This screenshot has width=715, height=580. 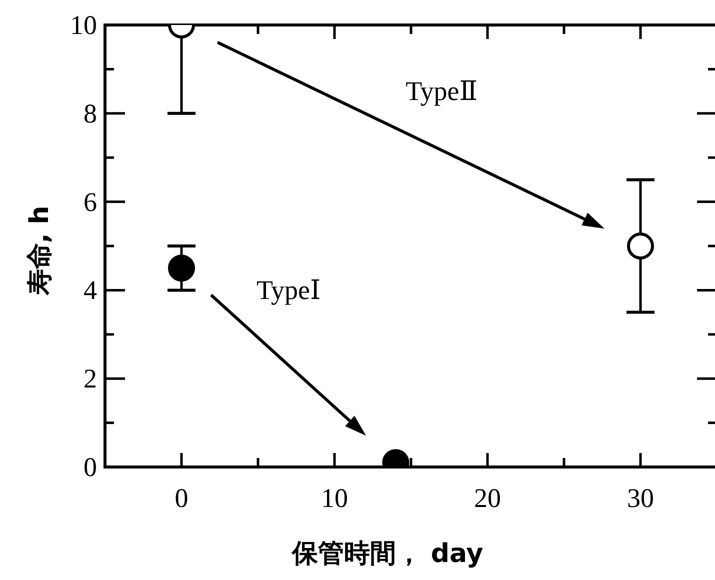 I want to click on y-tick-label: 2, so click(x=90, y=379).